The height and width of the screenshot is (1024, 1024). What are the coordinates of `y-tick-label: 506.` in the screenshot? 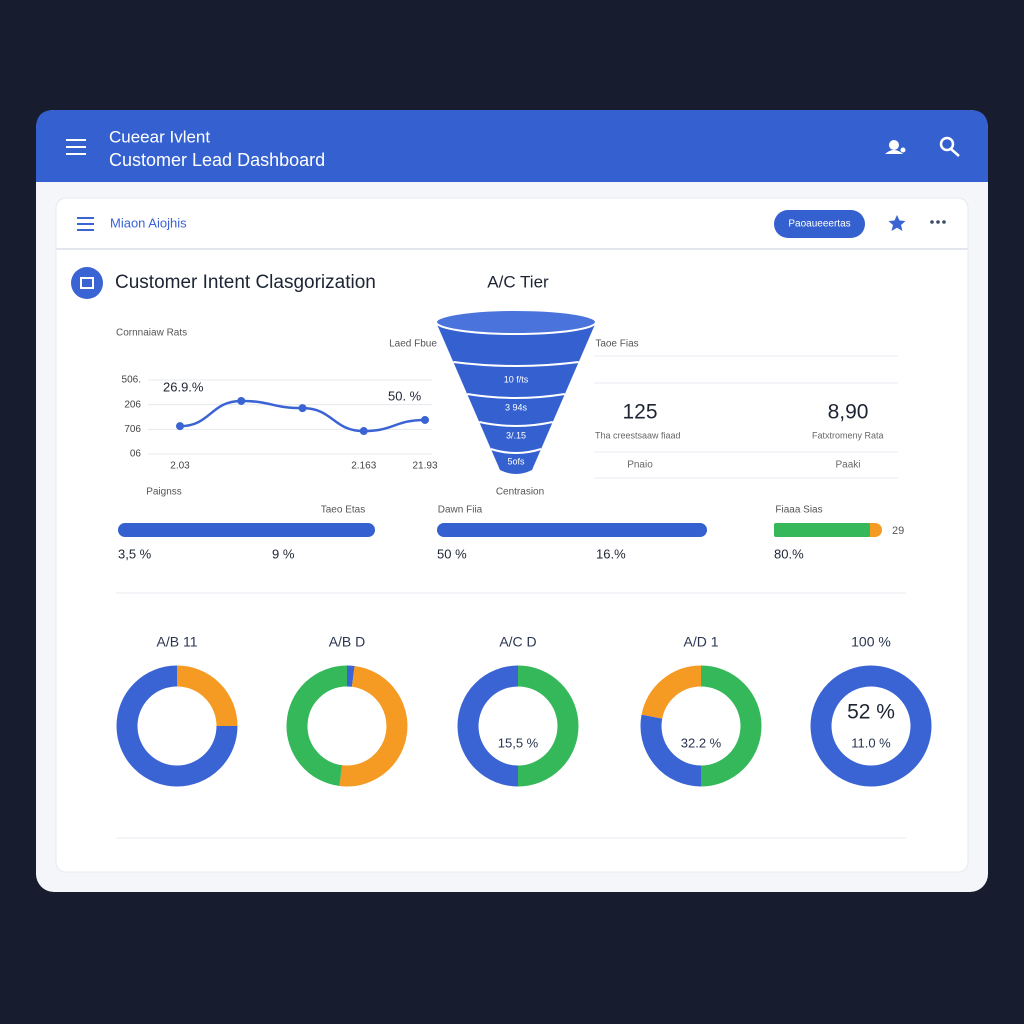 It's located at (131, 380).